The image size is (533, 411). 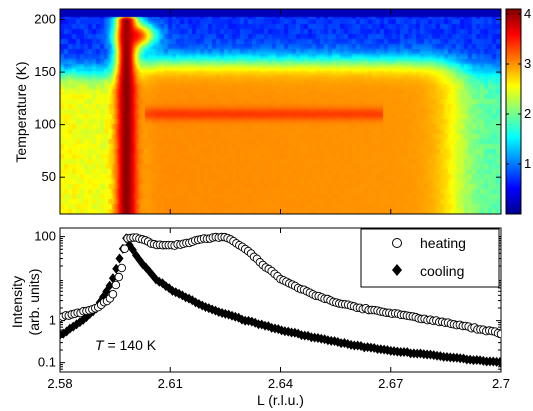 I want to click on legend-heating-marker, so click(x=397, y=243).